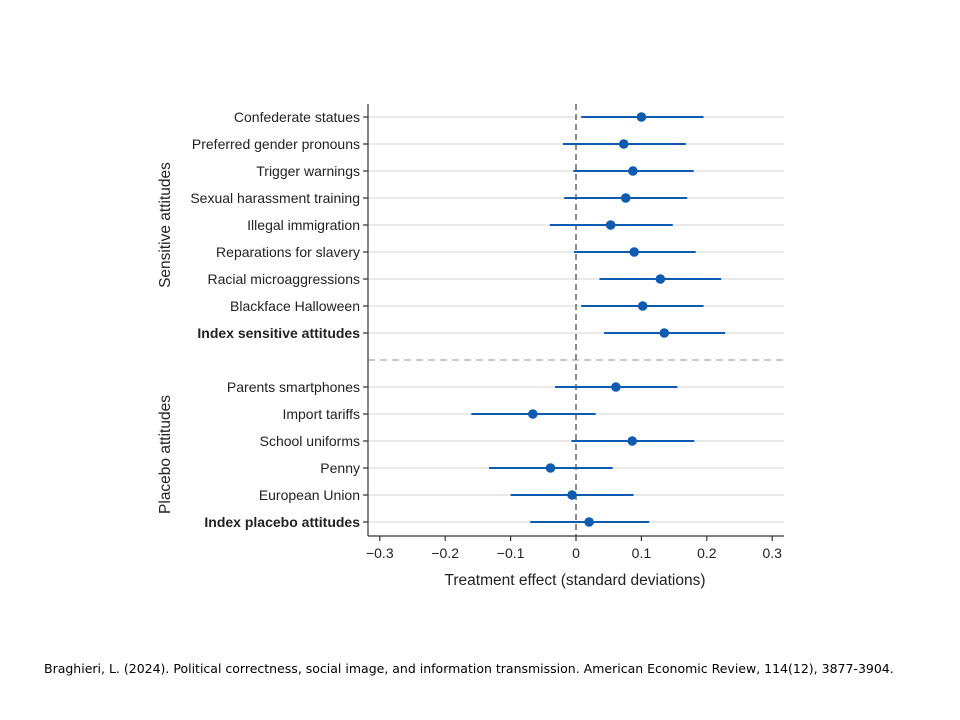  Describe the element at coordinates (707, 553) in the screenshot. I see `x-tick-label: 0.2` at that location.